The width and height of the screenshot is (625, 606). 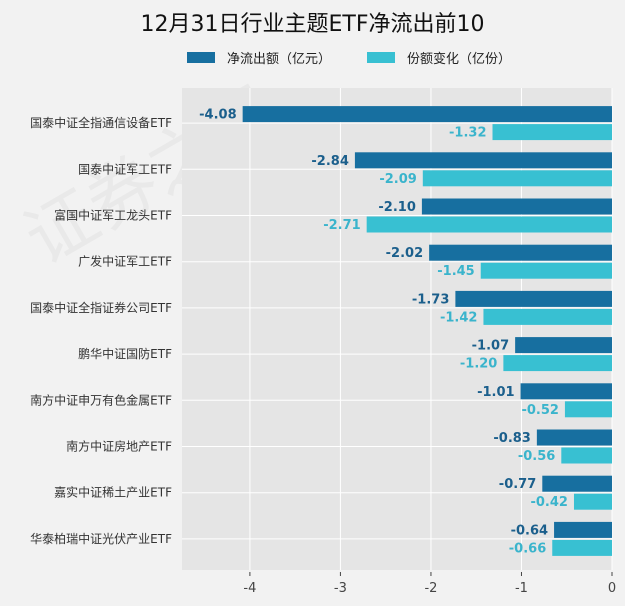 What do you see at coordinates (511, 438) in the screenshot?
I see `data-label: -0.83` at bounding box center [511, 438].